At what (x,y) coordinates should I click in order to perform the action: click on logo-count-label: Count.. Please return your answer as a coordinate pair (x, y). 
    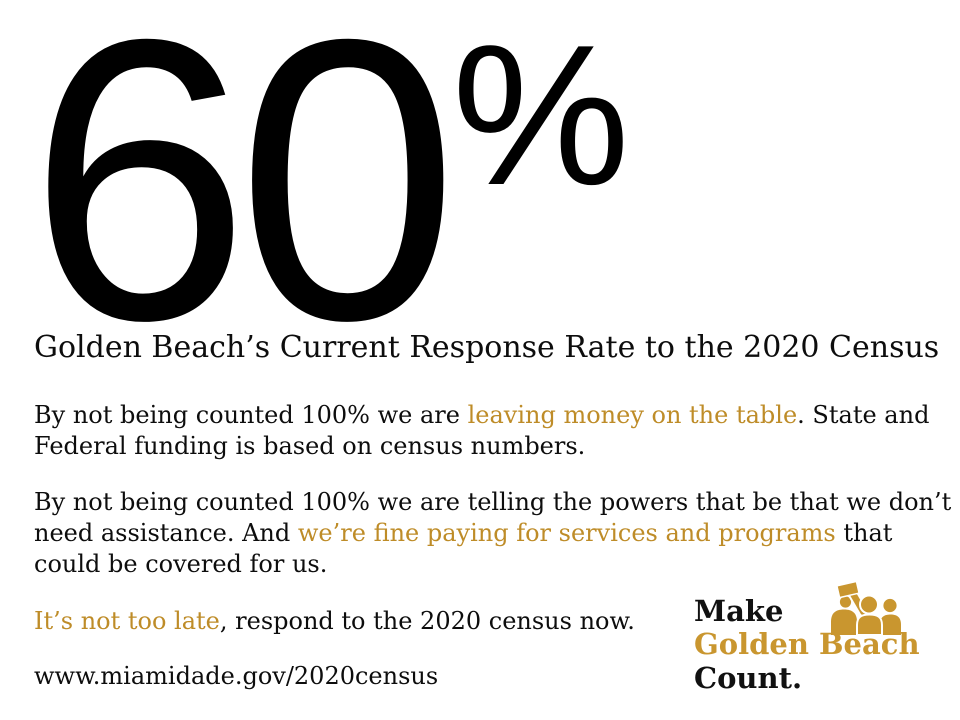
    Looking at the image, I should click on (748, 678).